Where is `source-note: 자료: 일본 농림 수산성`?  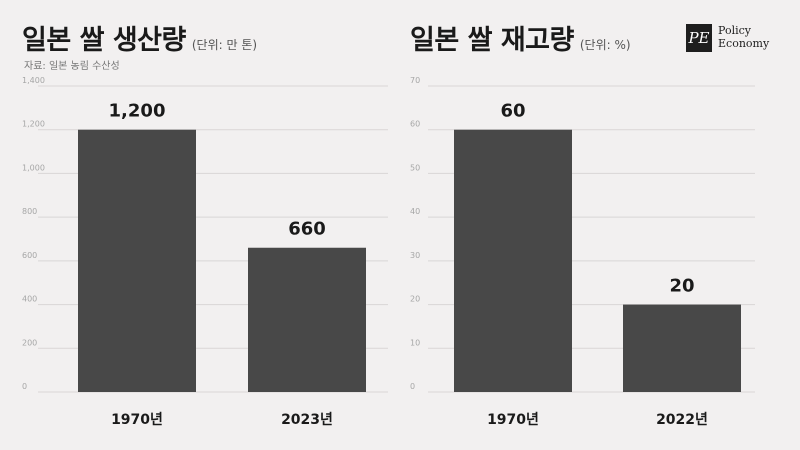 source-note: 자료: 일본 농림 수산성 is located at coordinates (72, 66).